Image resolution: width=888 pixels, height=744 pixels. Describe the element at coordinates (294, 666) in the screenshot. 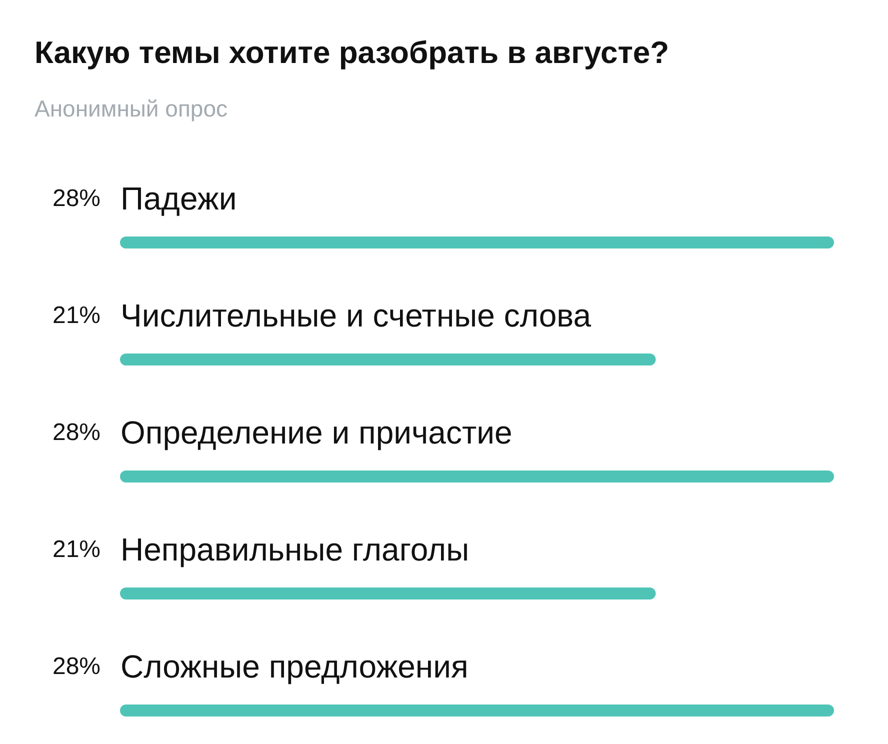

I see `y-tick-label: Сложные предложения` at that location.